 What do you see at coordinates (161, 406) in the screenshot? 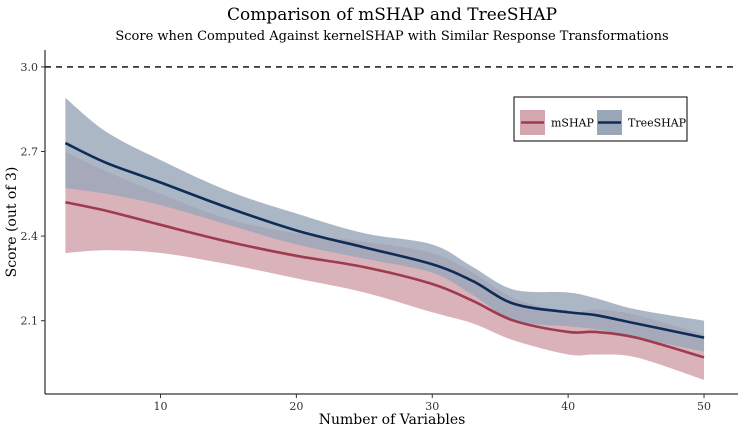
I see `x-tick-label: 10` at bounding box center [161, 406].